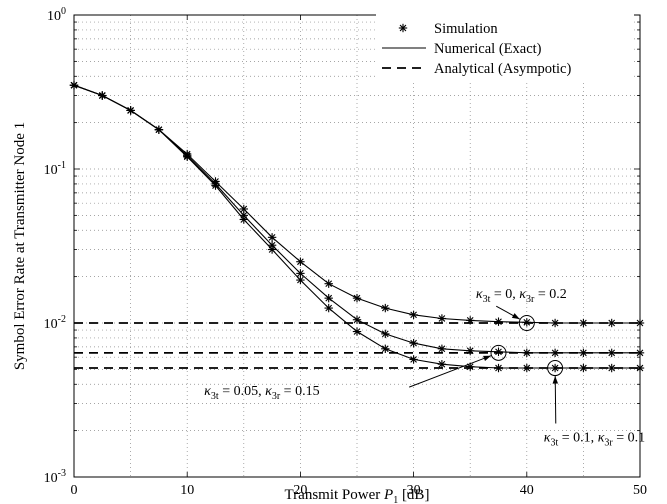  Describe the element at coordinates (55, 169) in the screenshot. I see `y-tick-label: 10⁻¹` at that location.